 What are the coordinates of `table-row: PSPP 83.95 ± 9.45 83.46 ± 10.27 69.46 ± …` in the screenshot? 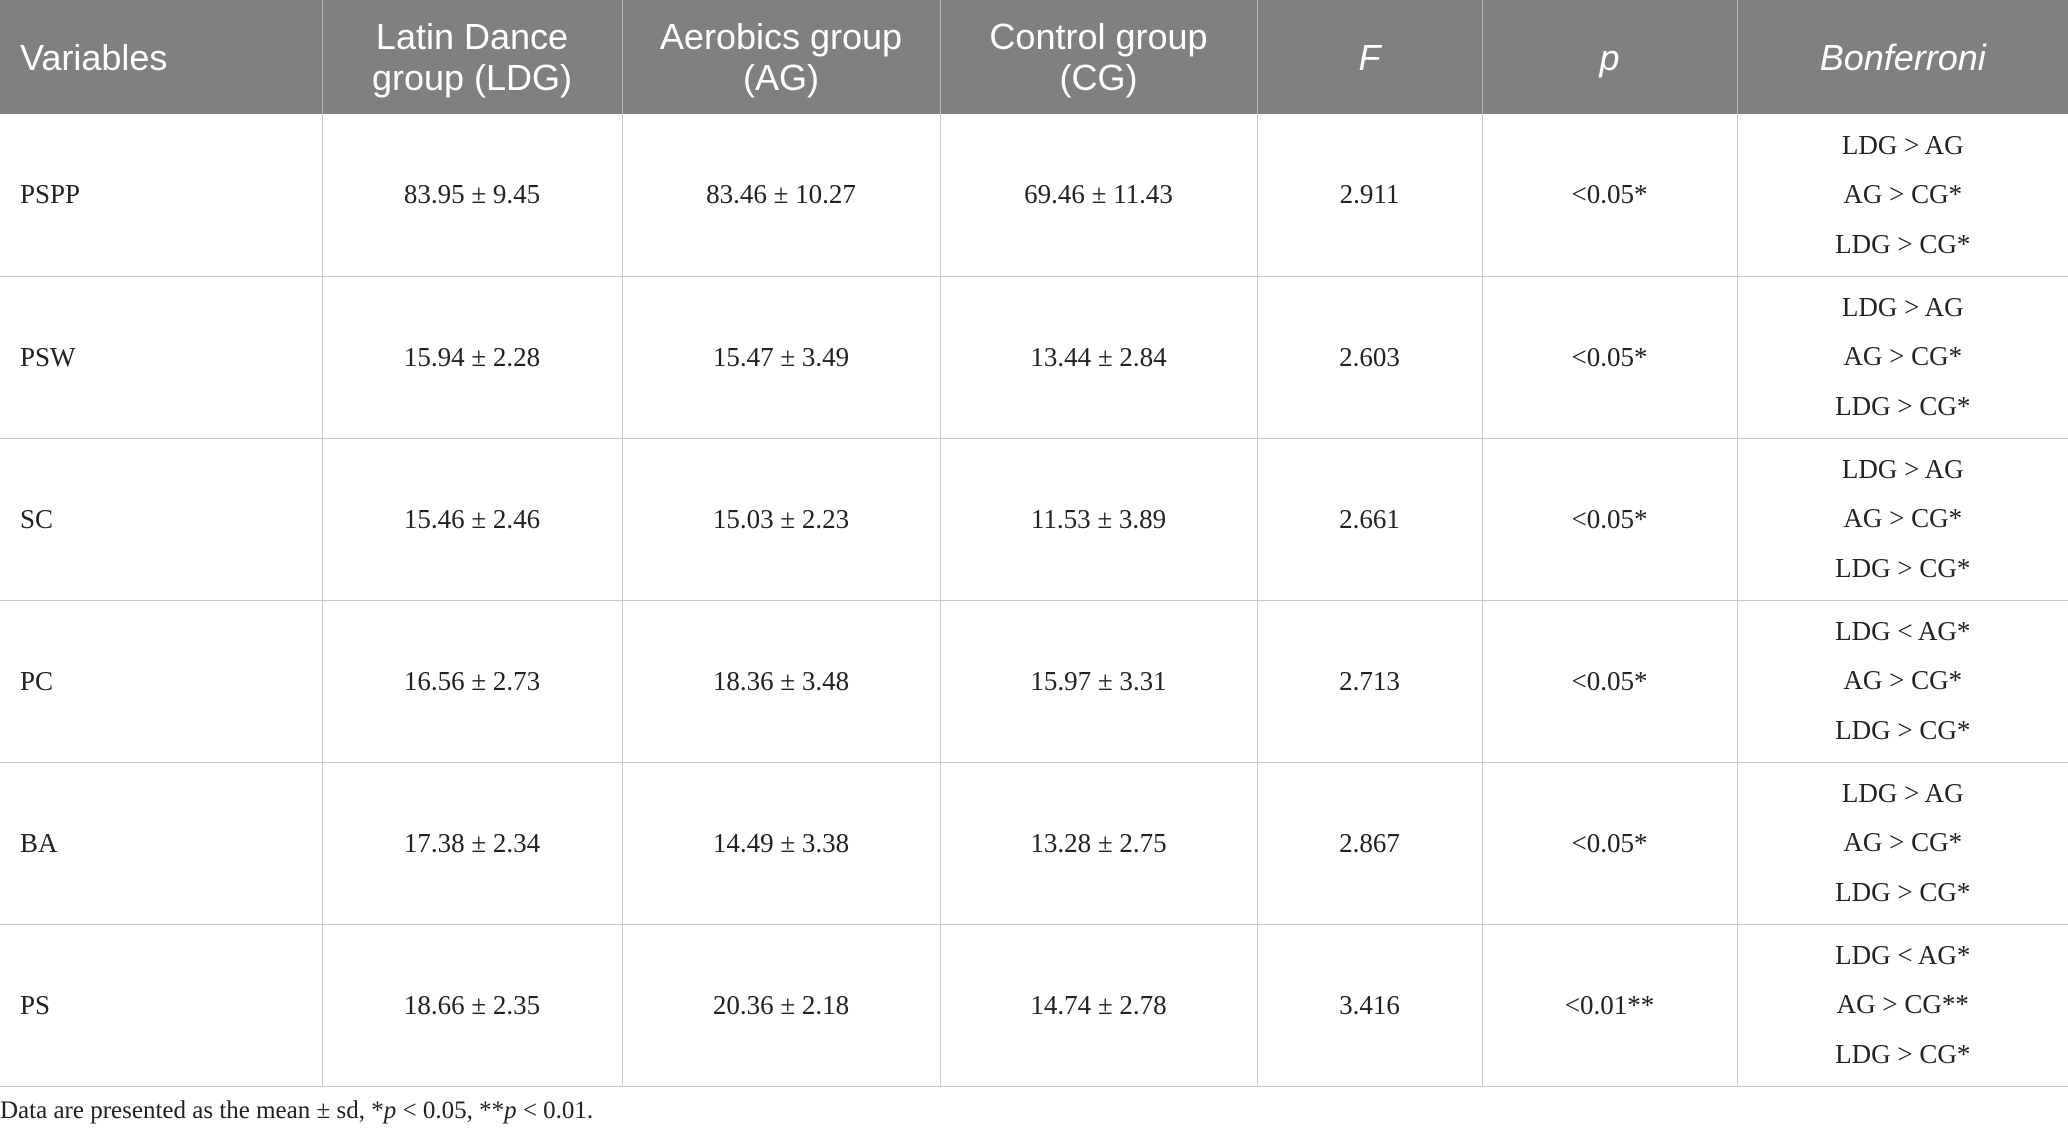 It's located at (1034, 195).